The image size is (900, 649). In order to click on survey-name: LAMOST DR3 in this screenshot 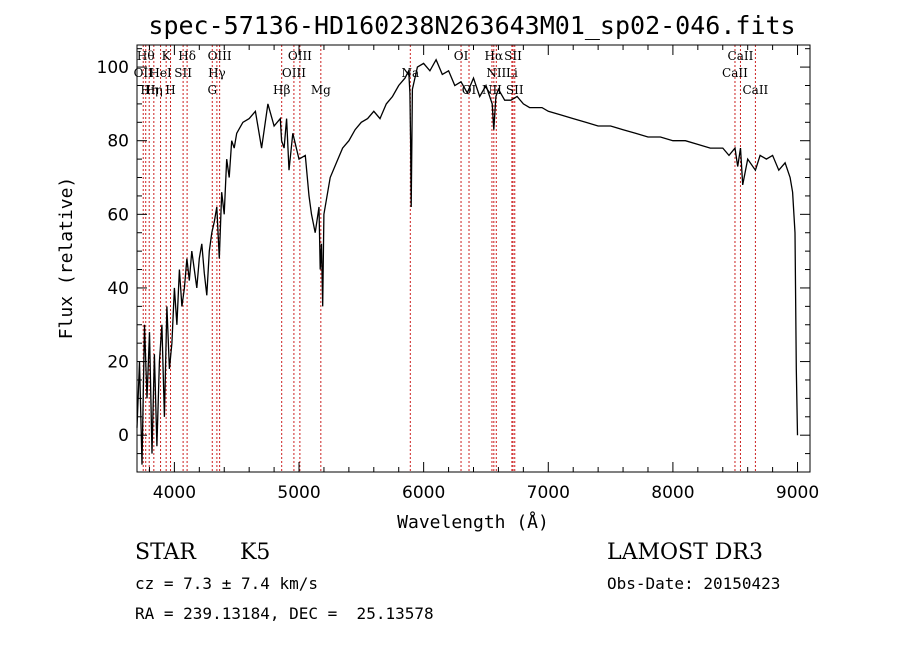, I will do `click(685, 552)`.